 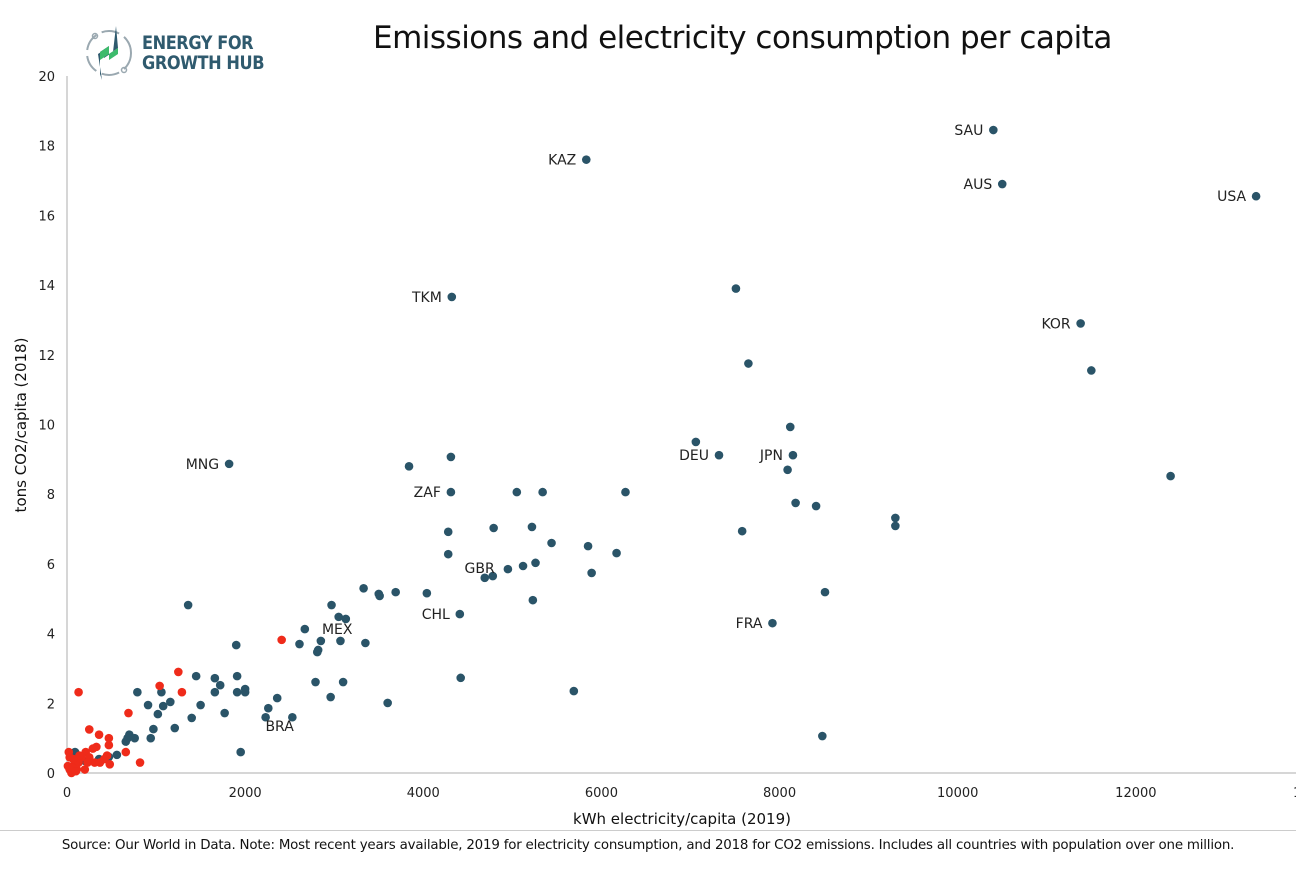 What do you see at coordinates (1294, 793) in the screenshot?
I see `x-tick-label: 1` at bounding box center [1294, 793].